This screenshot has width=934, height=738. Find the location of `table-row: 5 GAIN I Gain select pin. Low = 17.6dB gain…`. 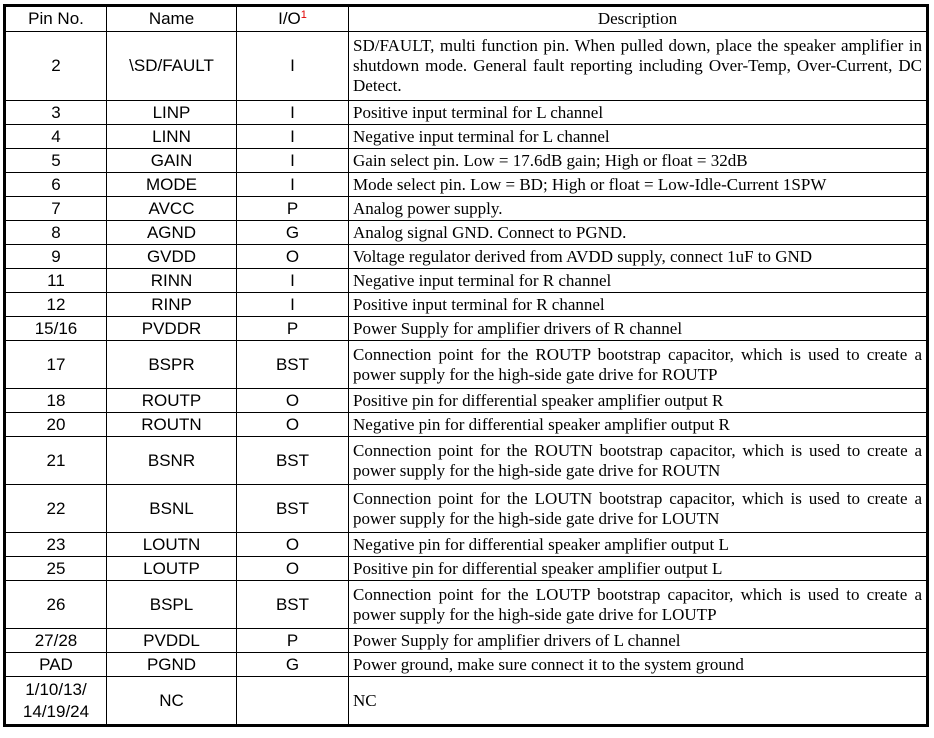

table-row: 5 GAIN I Gain select pin. Low = 17.6dB gain… is located at coordinates (466, 160).